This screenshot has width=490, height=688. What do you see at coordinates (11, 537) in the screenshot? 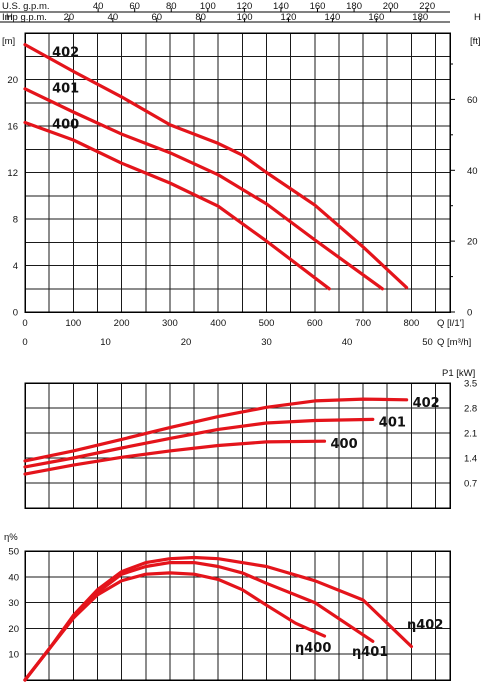
I see `efficiency-axis-label: η%` at bounding box center [11, 537].